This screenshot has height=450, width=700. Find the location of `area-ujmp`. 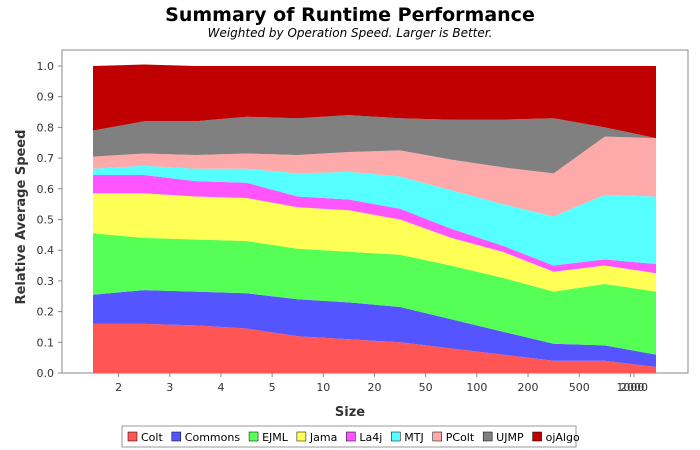

area-ujmp is located at coordinates (374, 144).